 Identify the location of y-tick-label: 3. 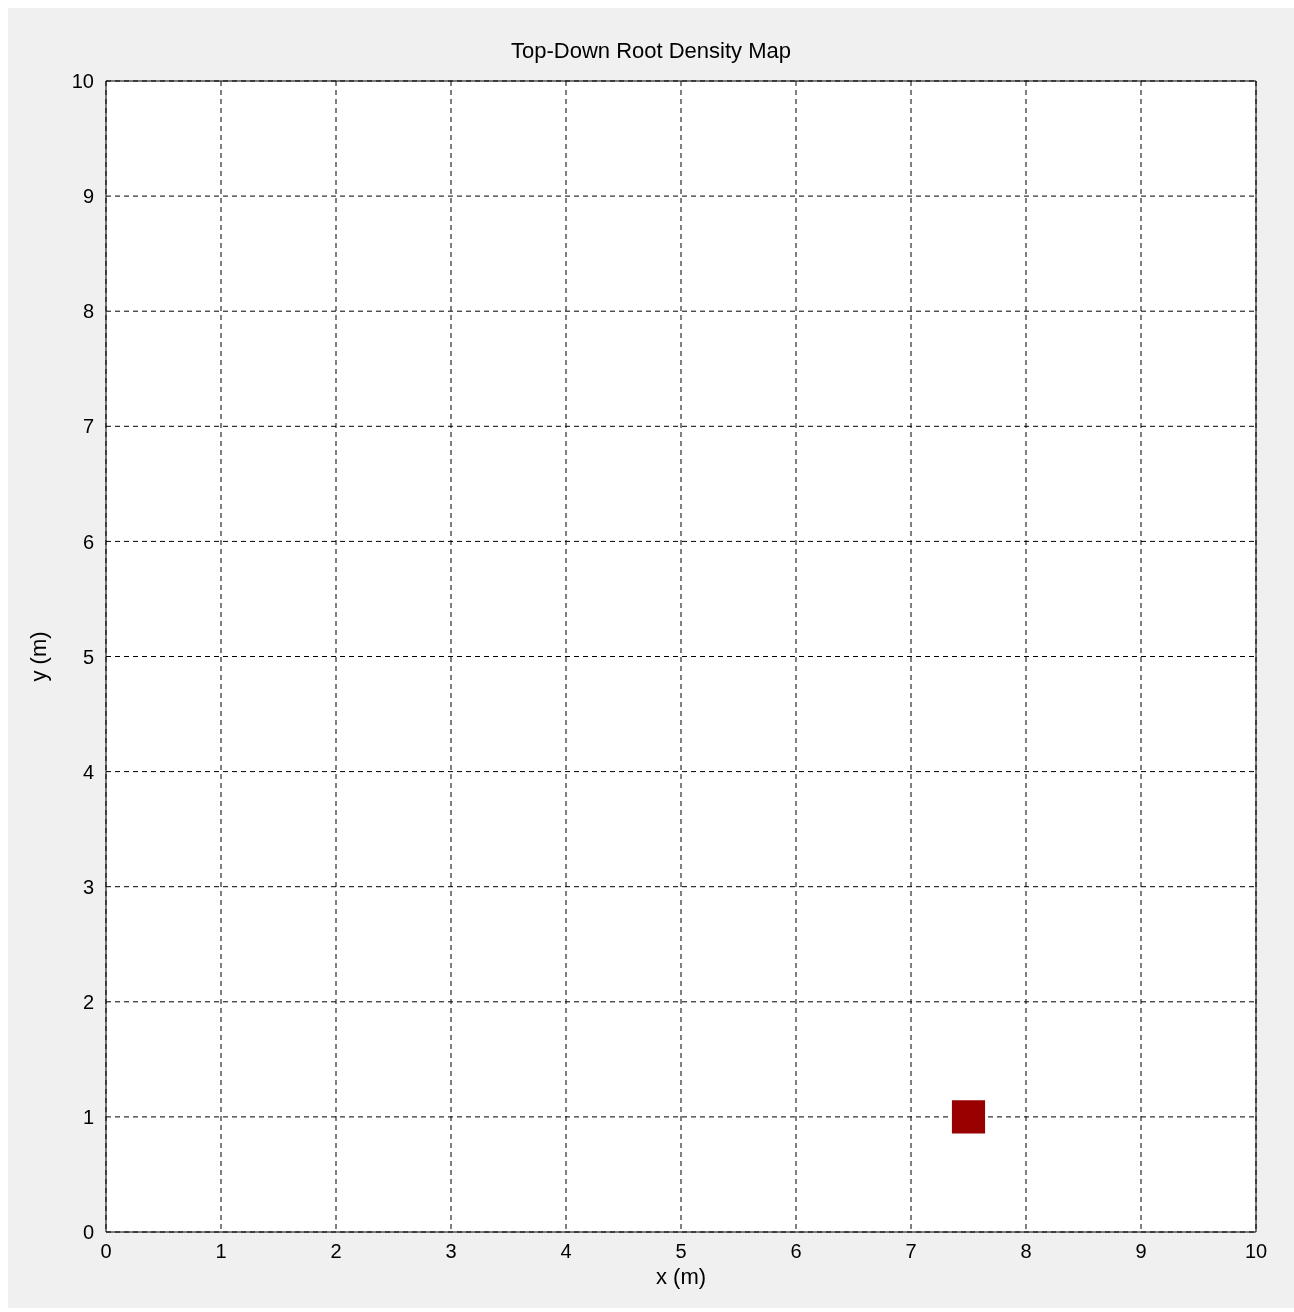
(88, 886).